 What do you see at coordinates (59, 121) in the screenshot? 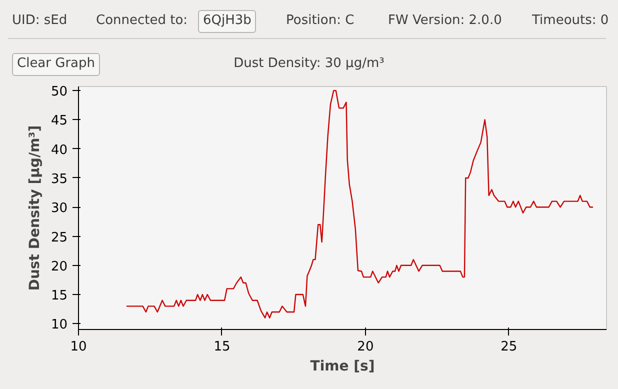
I see `y-tick-label: 45` at bounding box center [59, 121].